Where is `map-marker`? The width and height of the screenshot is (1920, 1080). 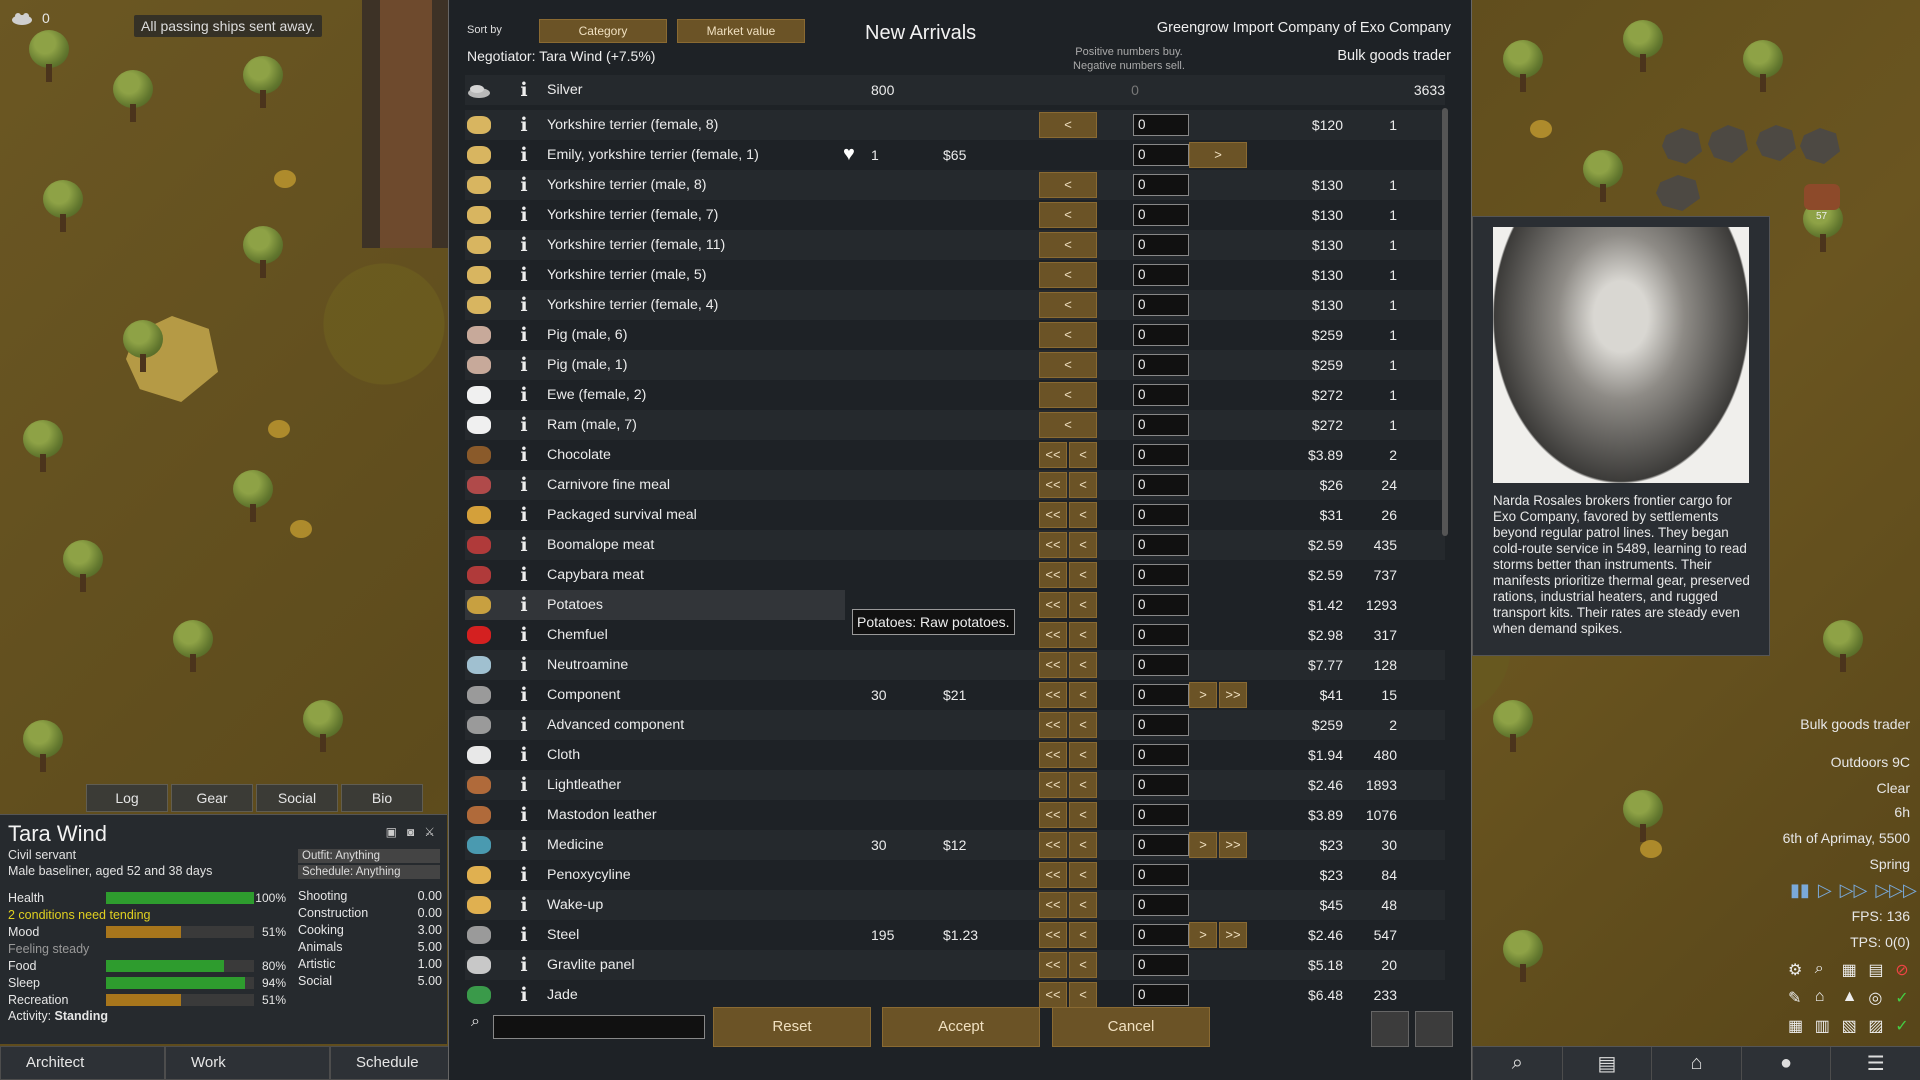
map-marker is located at coordinates (1822, 197).